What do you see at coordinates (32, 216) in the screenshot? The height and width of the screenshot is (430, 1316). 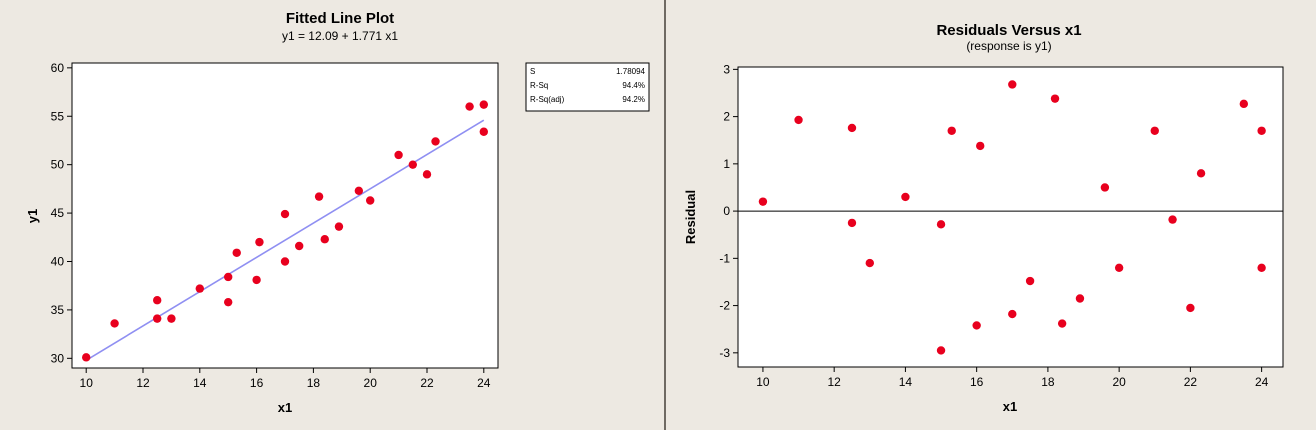 I see `y-axis-label: y1` at bounding box center [32, 216].